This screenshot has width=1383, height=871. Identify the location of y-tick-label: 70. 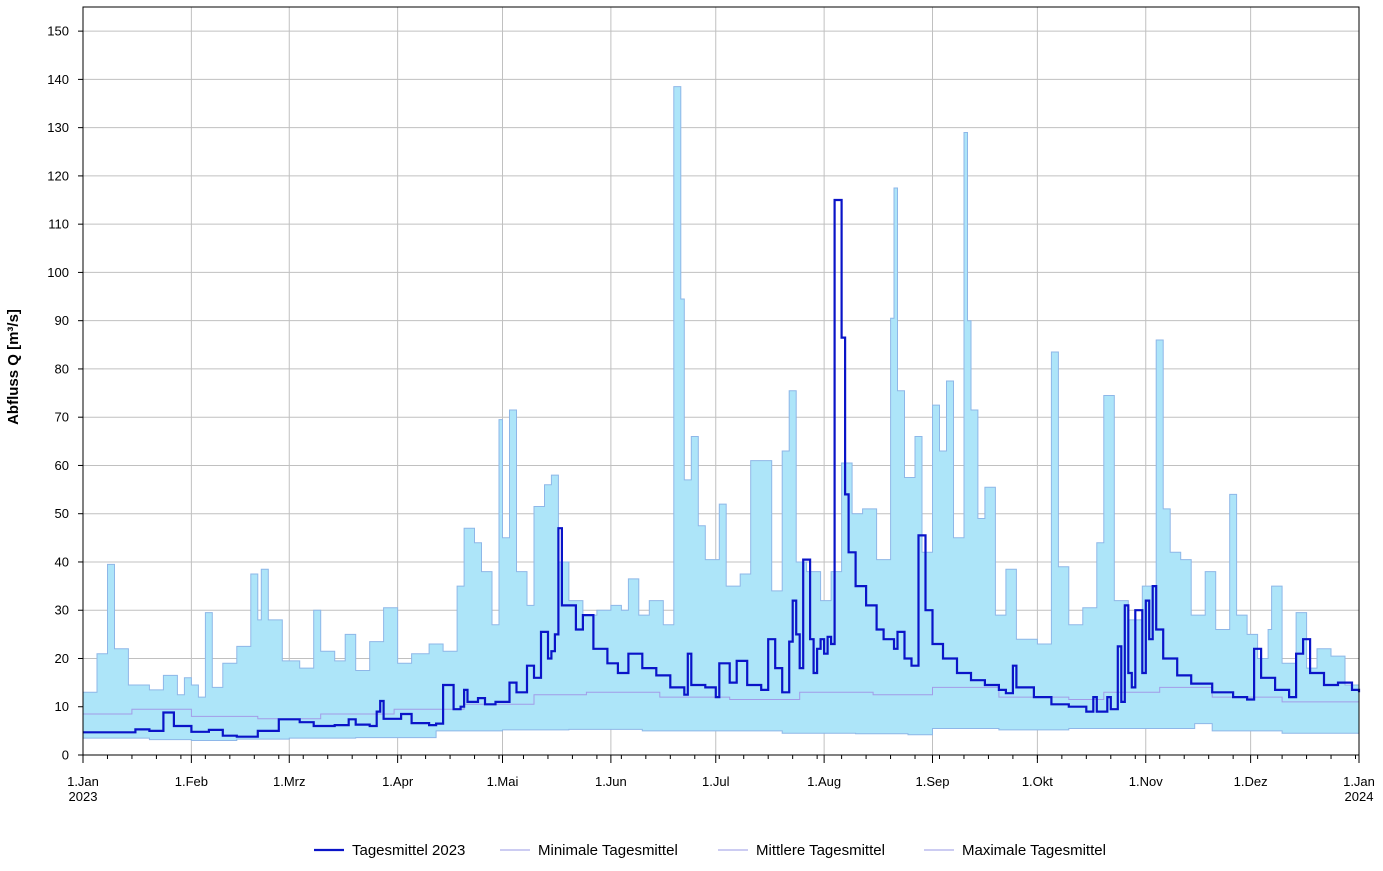
(62, 417).